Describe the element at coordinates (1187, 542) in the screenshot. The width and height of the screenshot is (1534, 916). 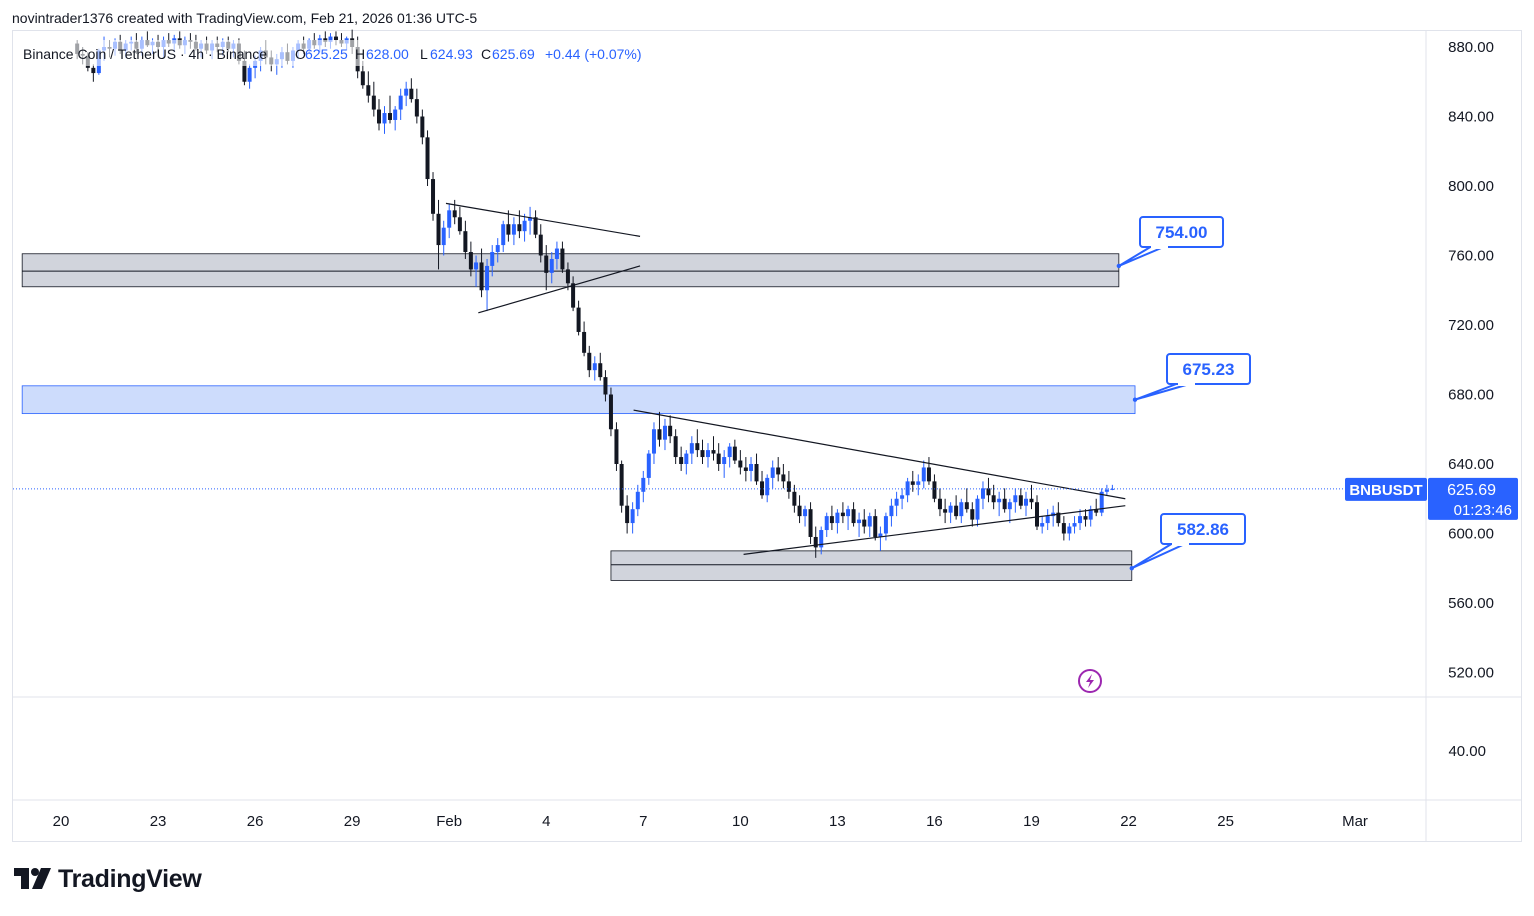
I see `price-callout: 582.86` at that location.